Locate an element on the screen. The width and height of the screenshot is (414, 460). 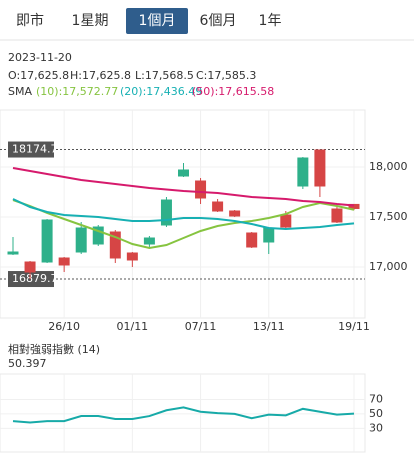
x-tick-label: 13/11 is located at coordinates (269, 326).